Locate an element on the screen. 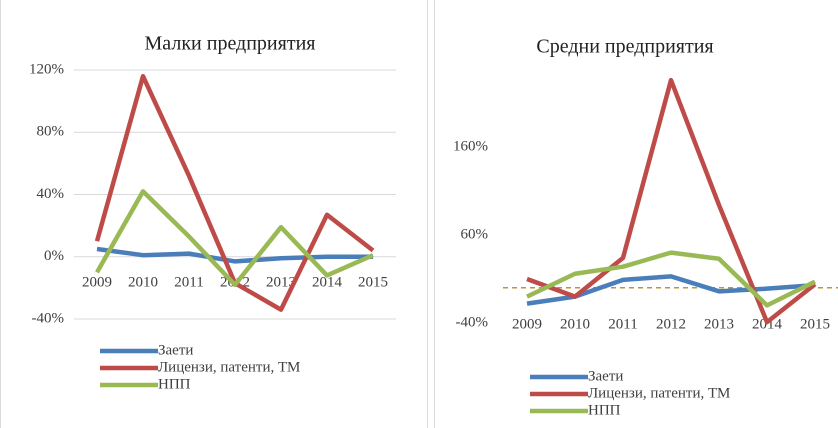 This screenshot has height=428, width=838. y-tick-label: 120% is located at coordinates (46, 69).